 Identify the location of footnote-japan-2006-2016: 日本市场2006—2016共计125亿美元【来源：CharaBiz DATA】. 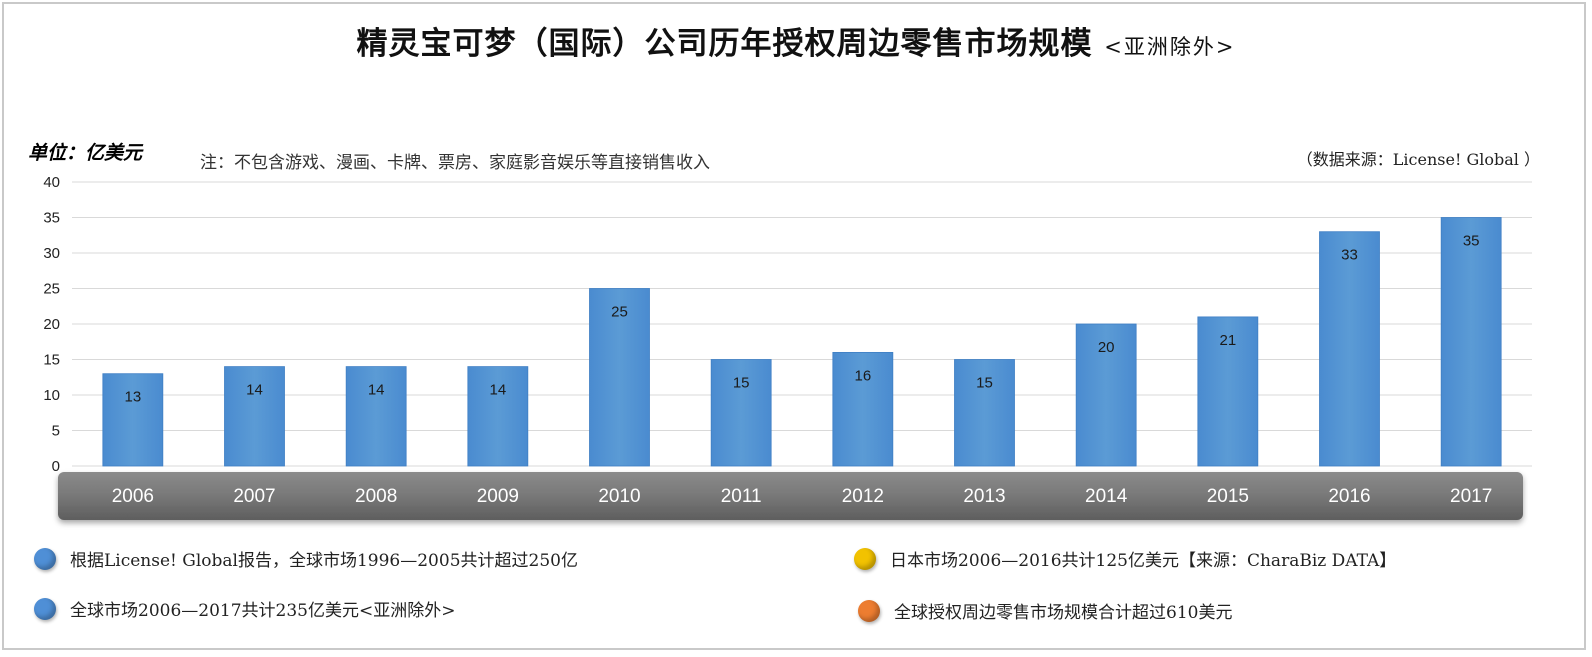
(1125, 558).